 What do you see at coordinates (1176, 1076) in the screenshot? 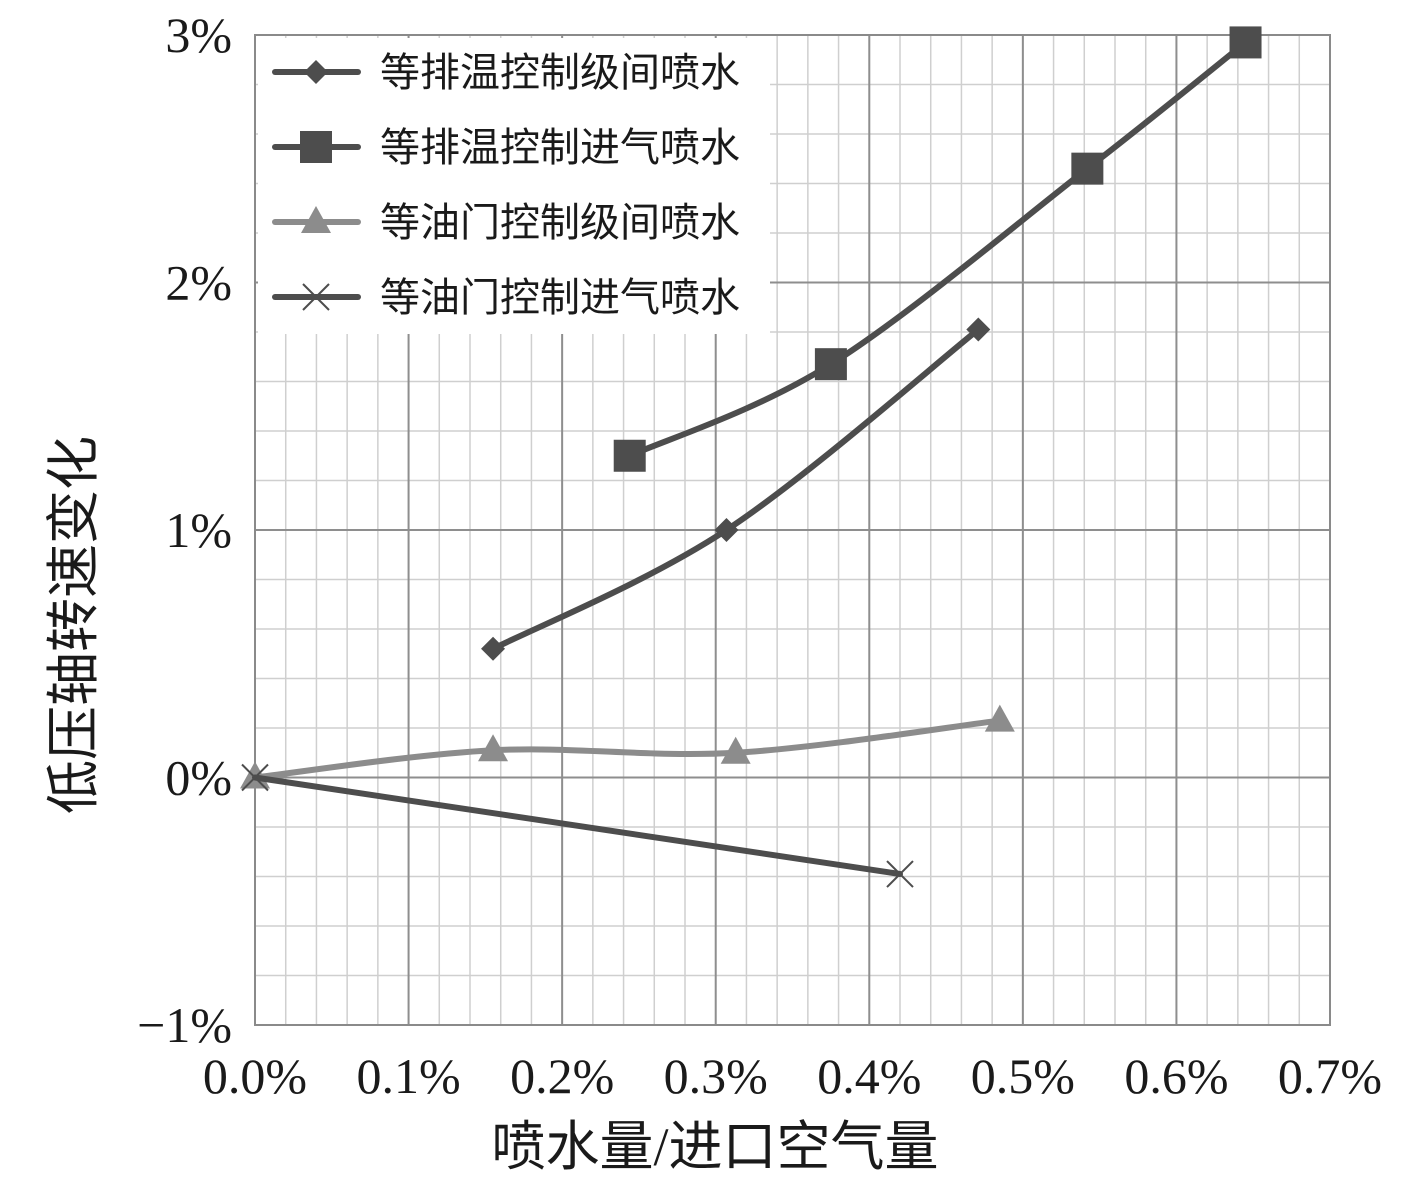
I see `x-tick-label: 0.6%` at bounding box center [1176, 1076].